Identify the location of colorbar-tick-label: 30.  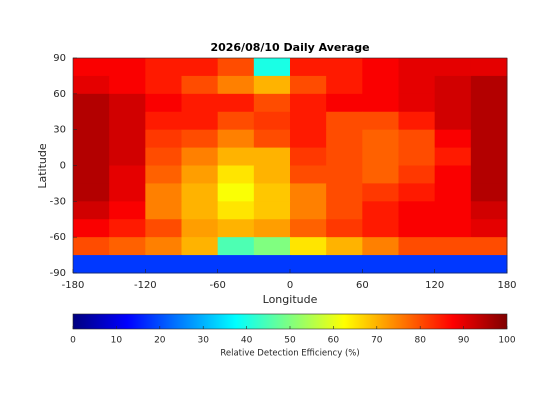
(203, 341).